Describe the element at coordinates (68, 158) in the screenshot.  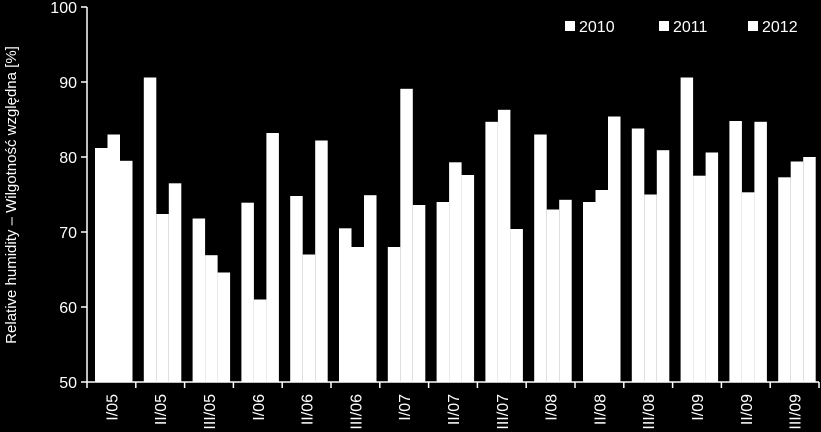
I see `y-tick-label-80: 80` at that location.